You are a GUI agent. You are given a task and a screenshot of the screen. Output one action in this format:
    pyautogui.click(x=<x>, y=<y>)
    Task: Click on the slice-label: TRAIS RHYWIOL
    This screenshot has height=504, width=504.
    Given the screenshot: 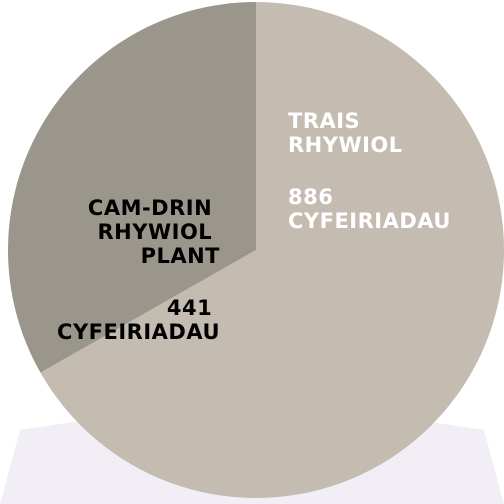 What is the action you would take?
    pyautogui.click(x=345, y=133)
    